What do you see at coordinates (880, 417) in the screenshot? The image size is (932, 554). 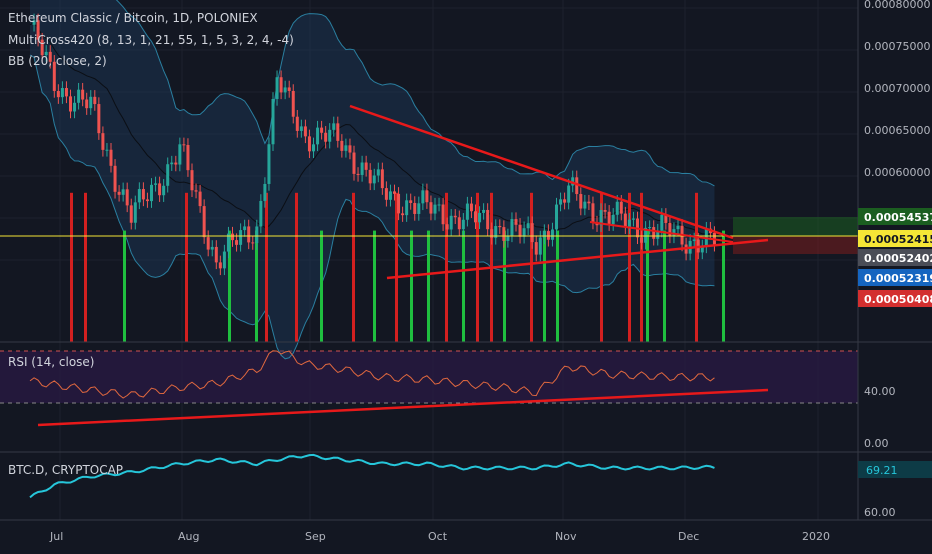 I see `rsi-axis: 40.00 0.00` at bounding box center [880, 417].